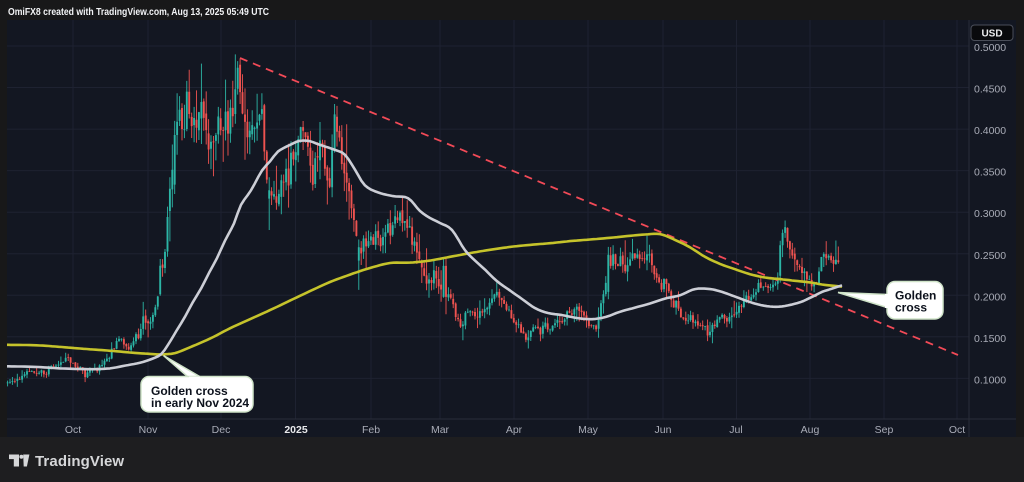 The height and width of the screenshot is (482, 1024). Describe the element at coordinates (514, 430) in the screenshot. I see `svg-text: Apr` at that location.